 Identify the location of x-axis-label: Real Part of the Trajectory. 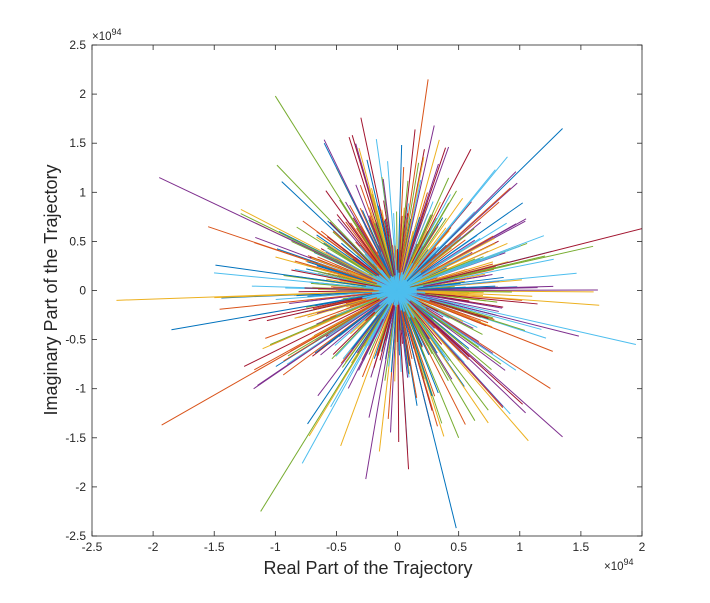
(367, 568).